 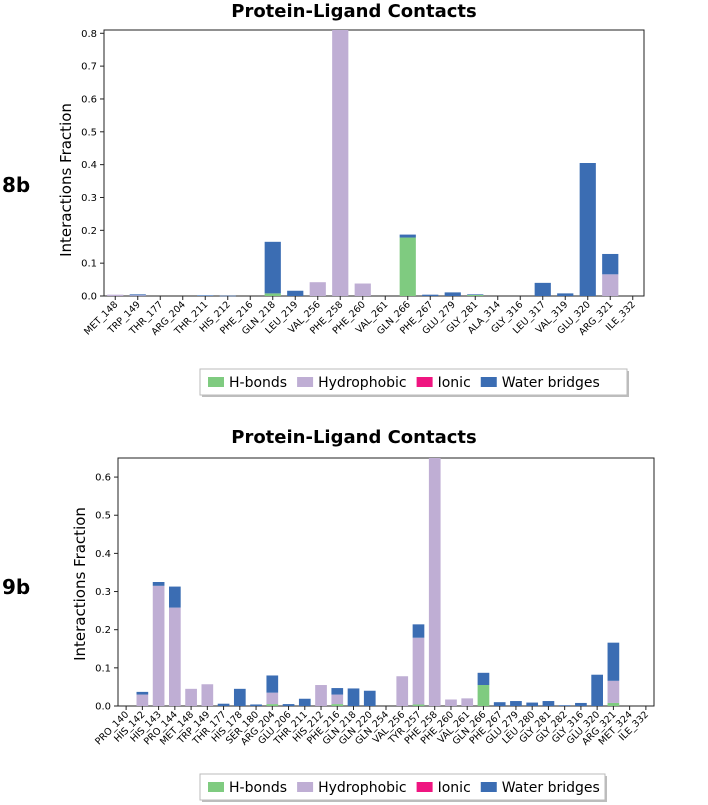 I want to click on legend-label: H-bonds, so click(x=258, y=788).